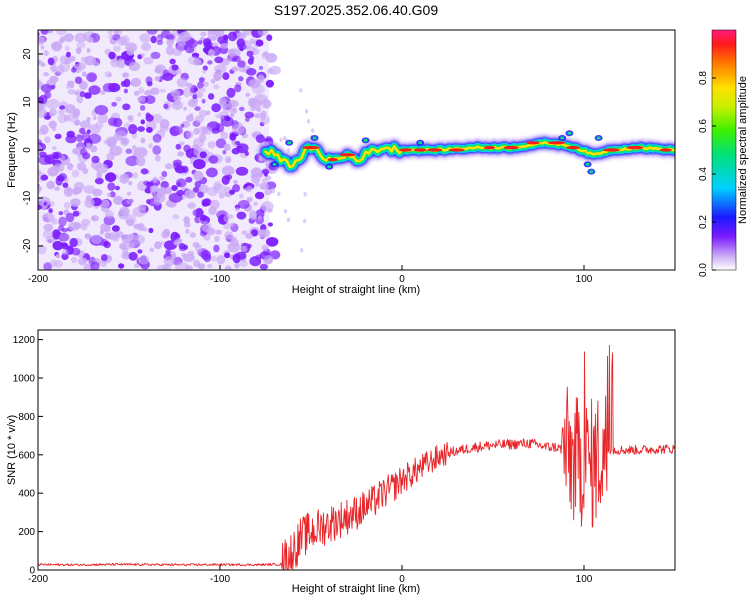 This screenshot has height=600, width=750. I want to click on snr-y-label: SNR (10 * v/v), so click(12, 450).